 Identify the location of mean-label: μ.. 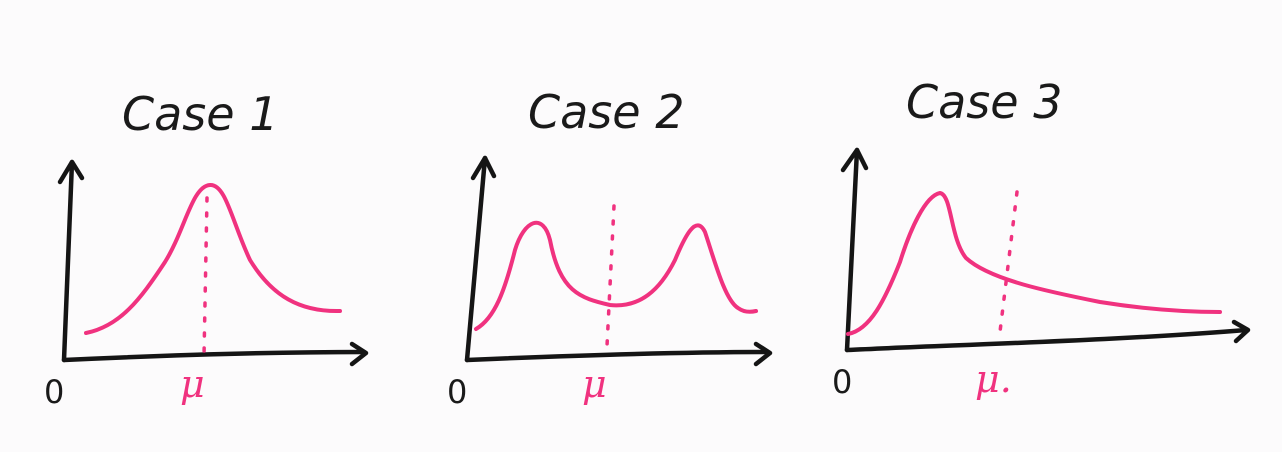
(993, 379).